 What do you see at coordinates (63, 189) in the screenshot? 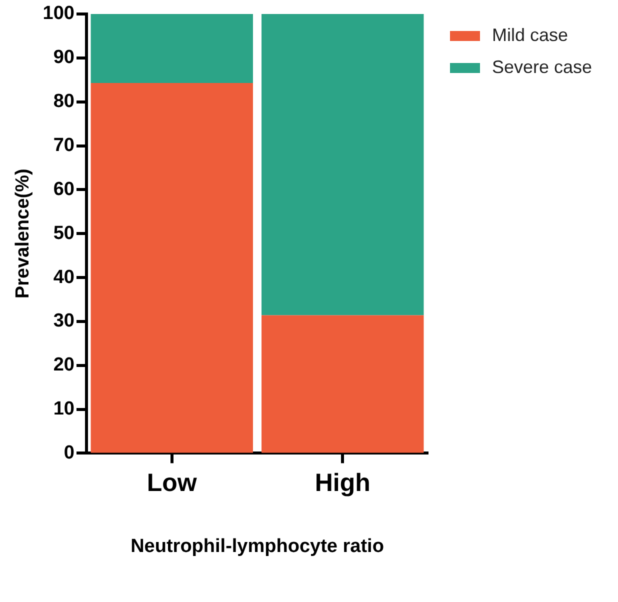
I see `y-tick-label: 60` at bounding box center [63, 189].